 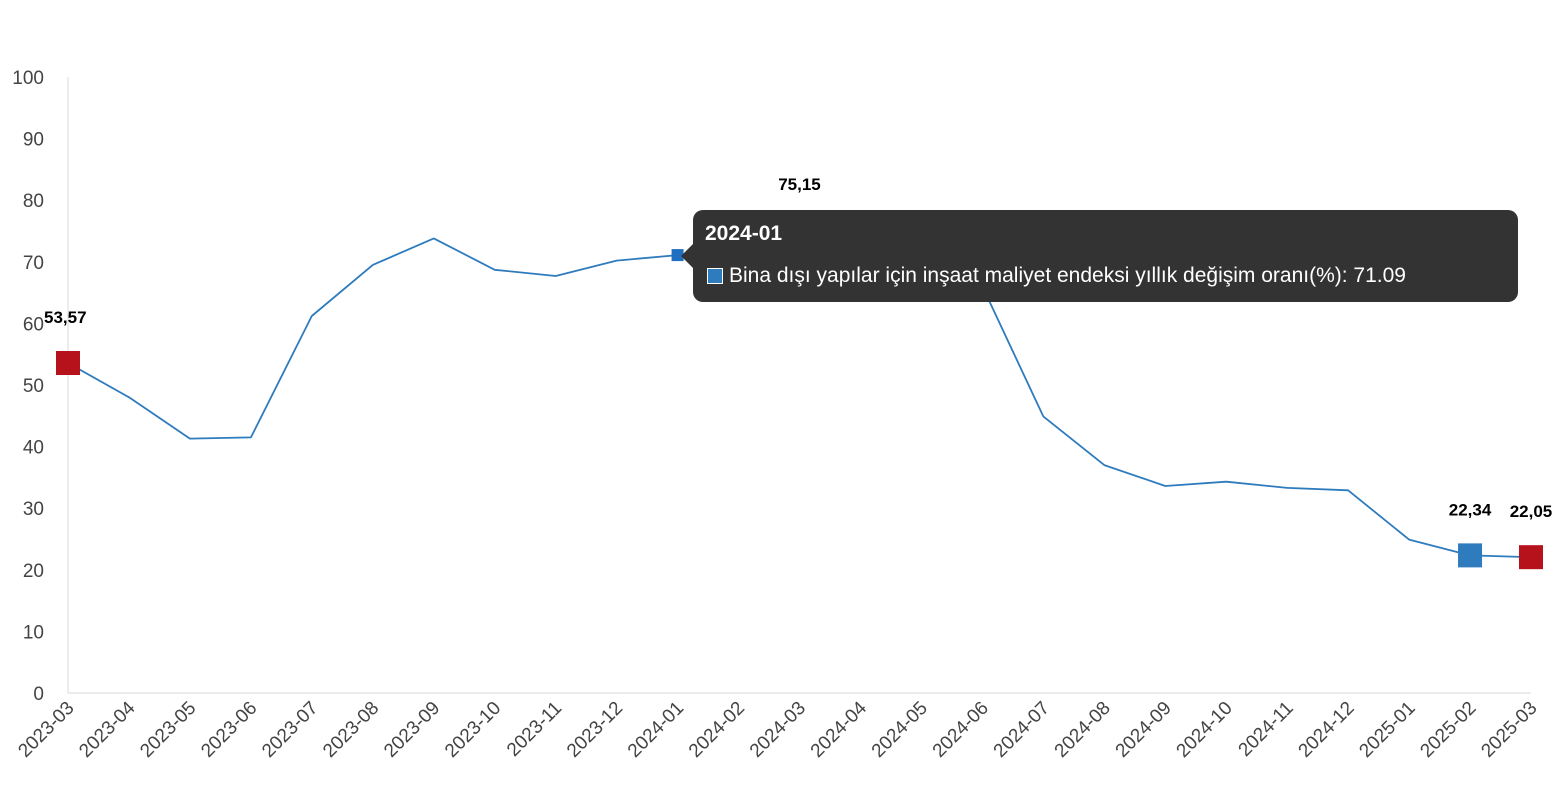 What do you see at coordinates (33, 324) in the screenshot?
I see `y-tick-label: 60` at bounding box center [33, 324].